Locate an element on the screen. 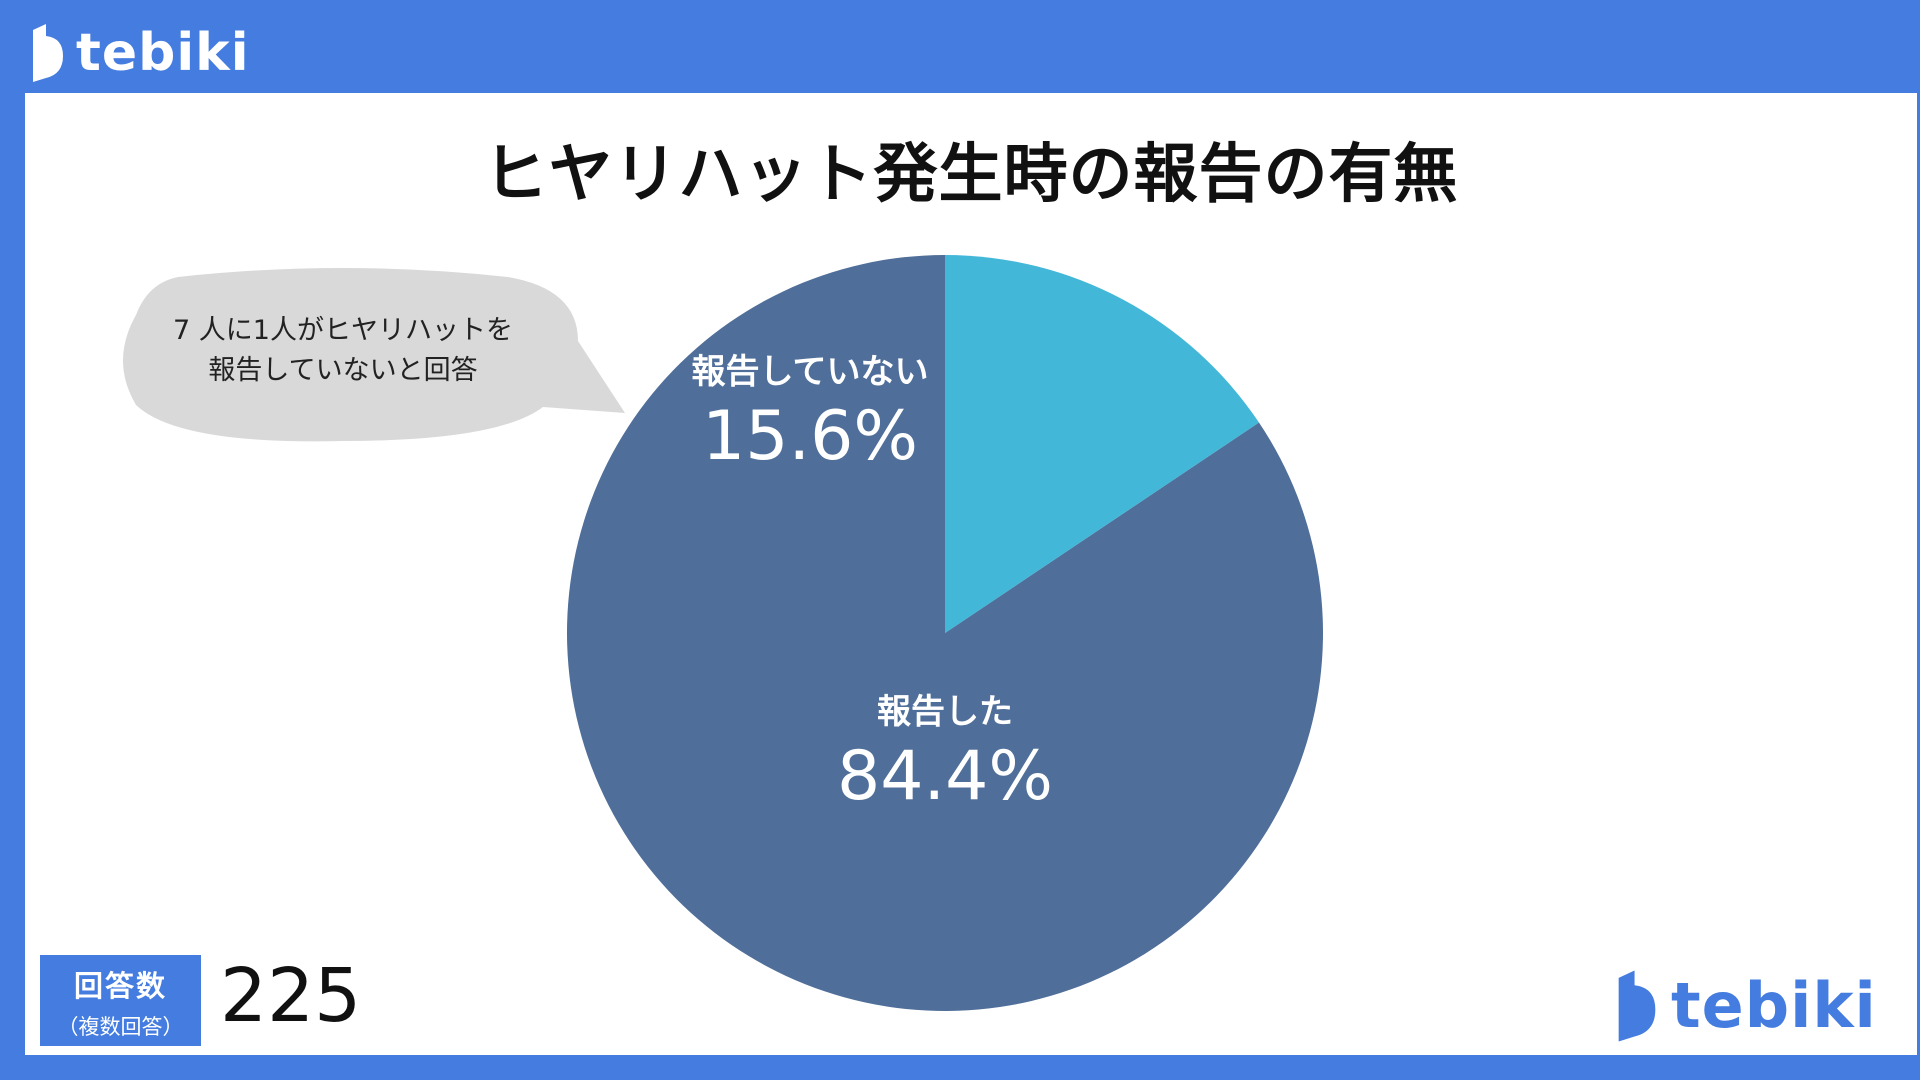 Image resolution: width=1920 pixels, height=1080 pixels. slice-label-1: 報告していない is located at coordinates (810, 372).